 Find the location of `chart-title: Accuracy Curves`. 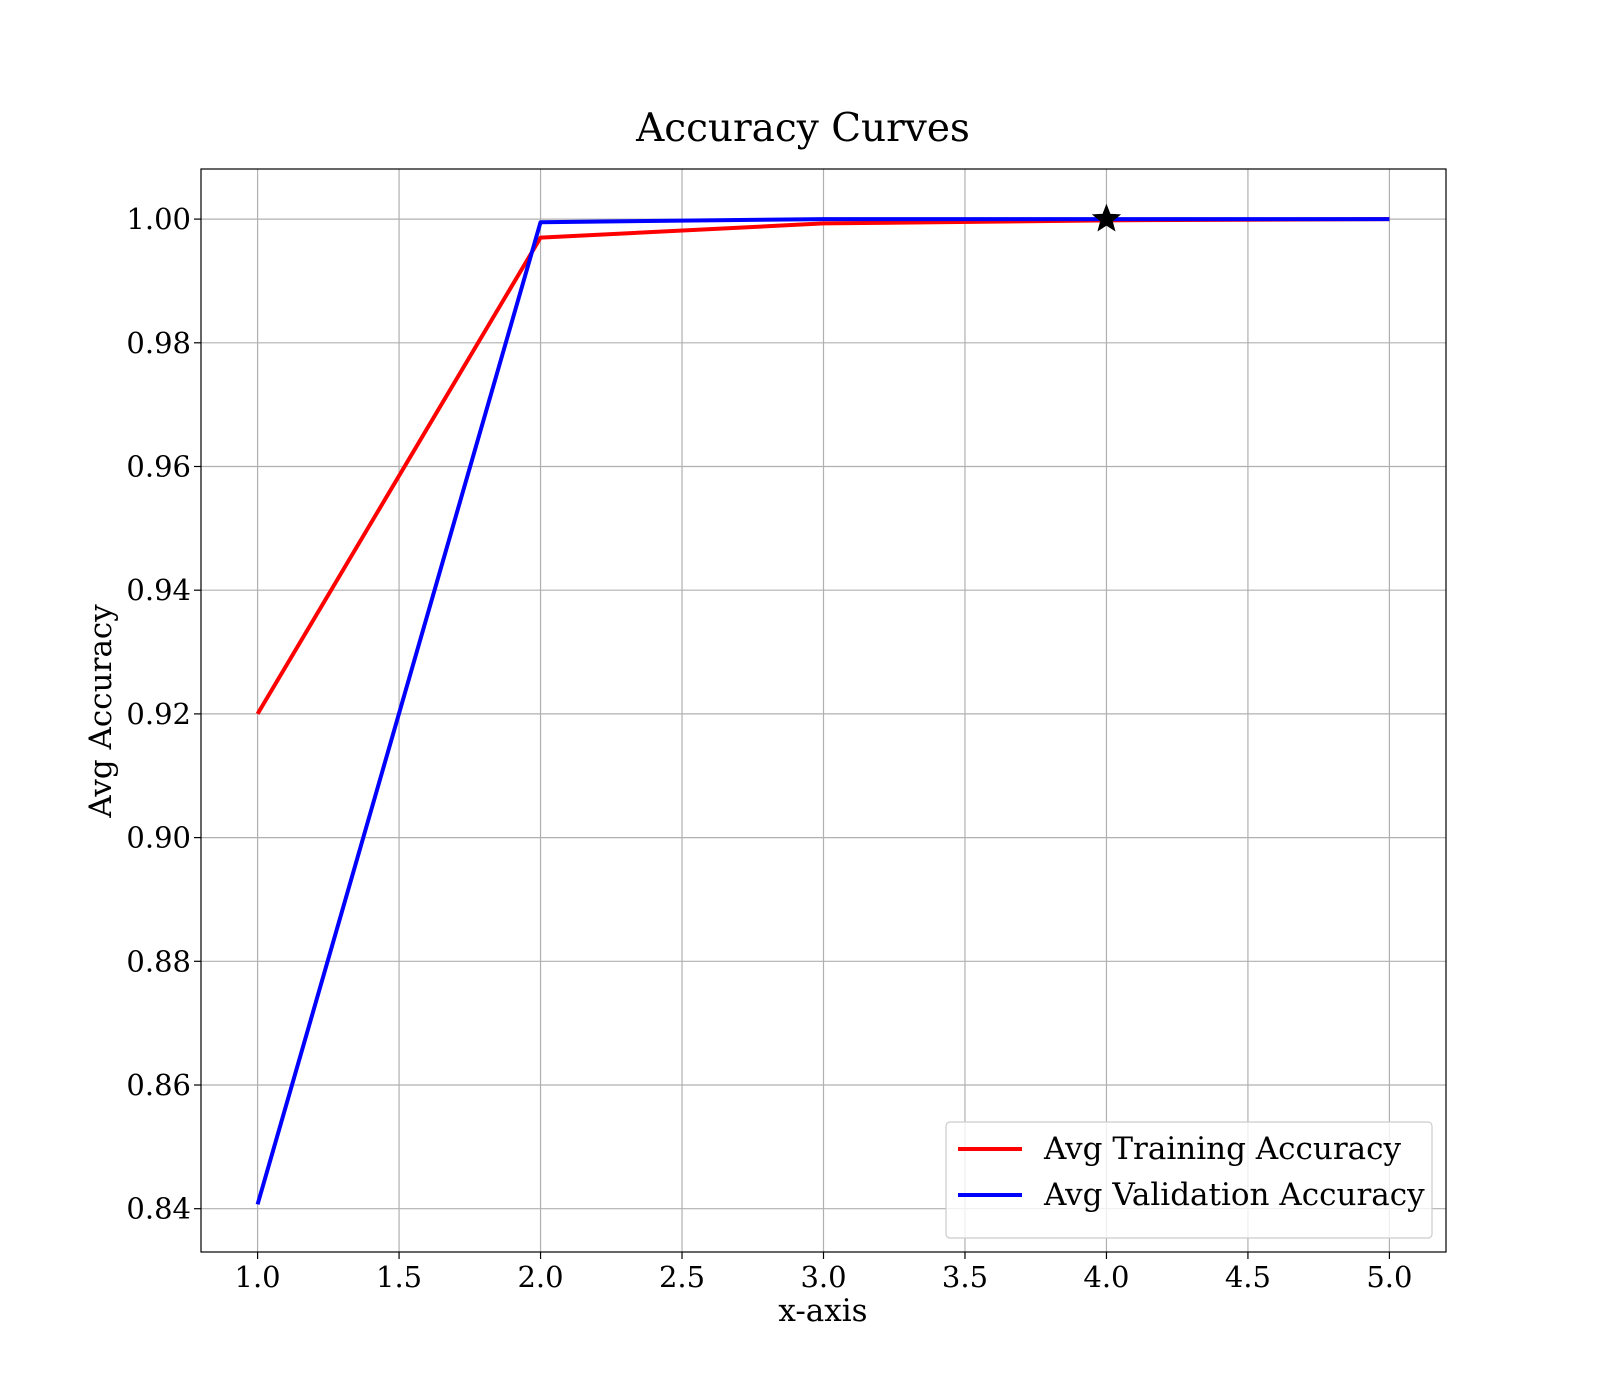

chart-title: Accuracy Curves is located at coordinates (802, 128).